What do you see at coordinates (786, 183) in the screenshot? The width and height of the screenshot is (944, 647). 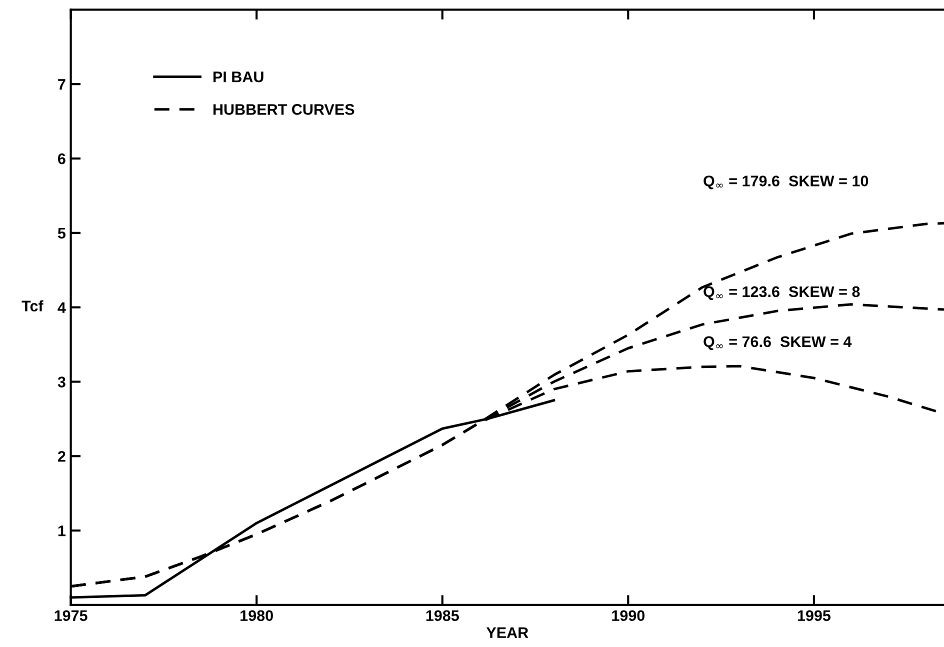 I see `annotation: Q$_{∞}$ = 179.6 SKEW = 10` at bounding box center [786, 183].